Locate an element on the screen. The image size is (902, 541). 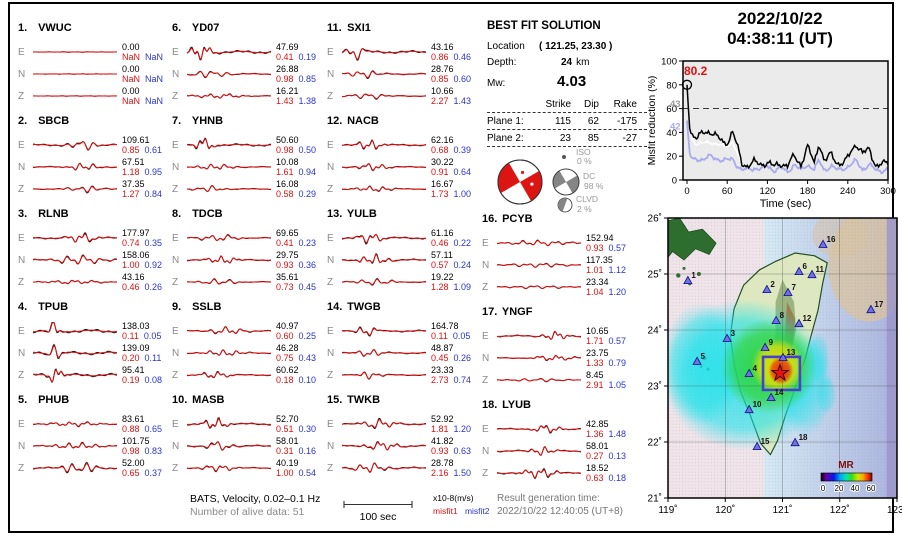
station-header: 11. SXI1 is located at coordinates (404, 29).